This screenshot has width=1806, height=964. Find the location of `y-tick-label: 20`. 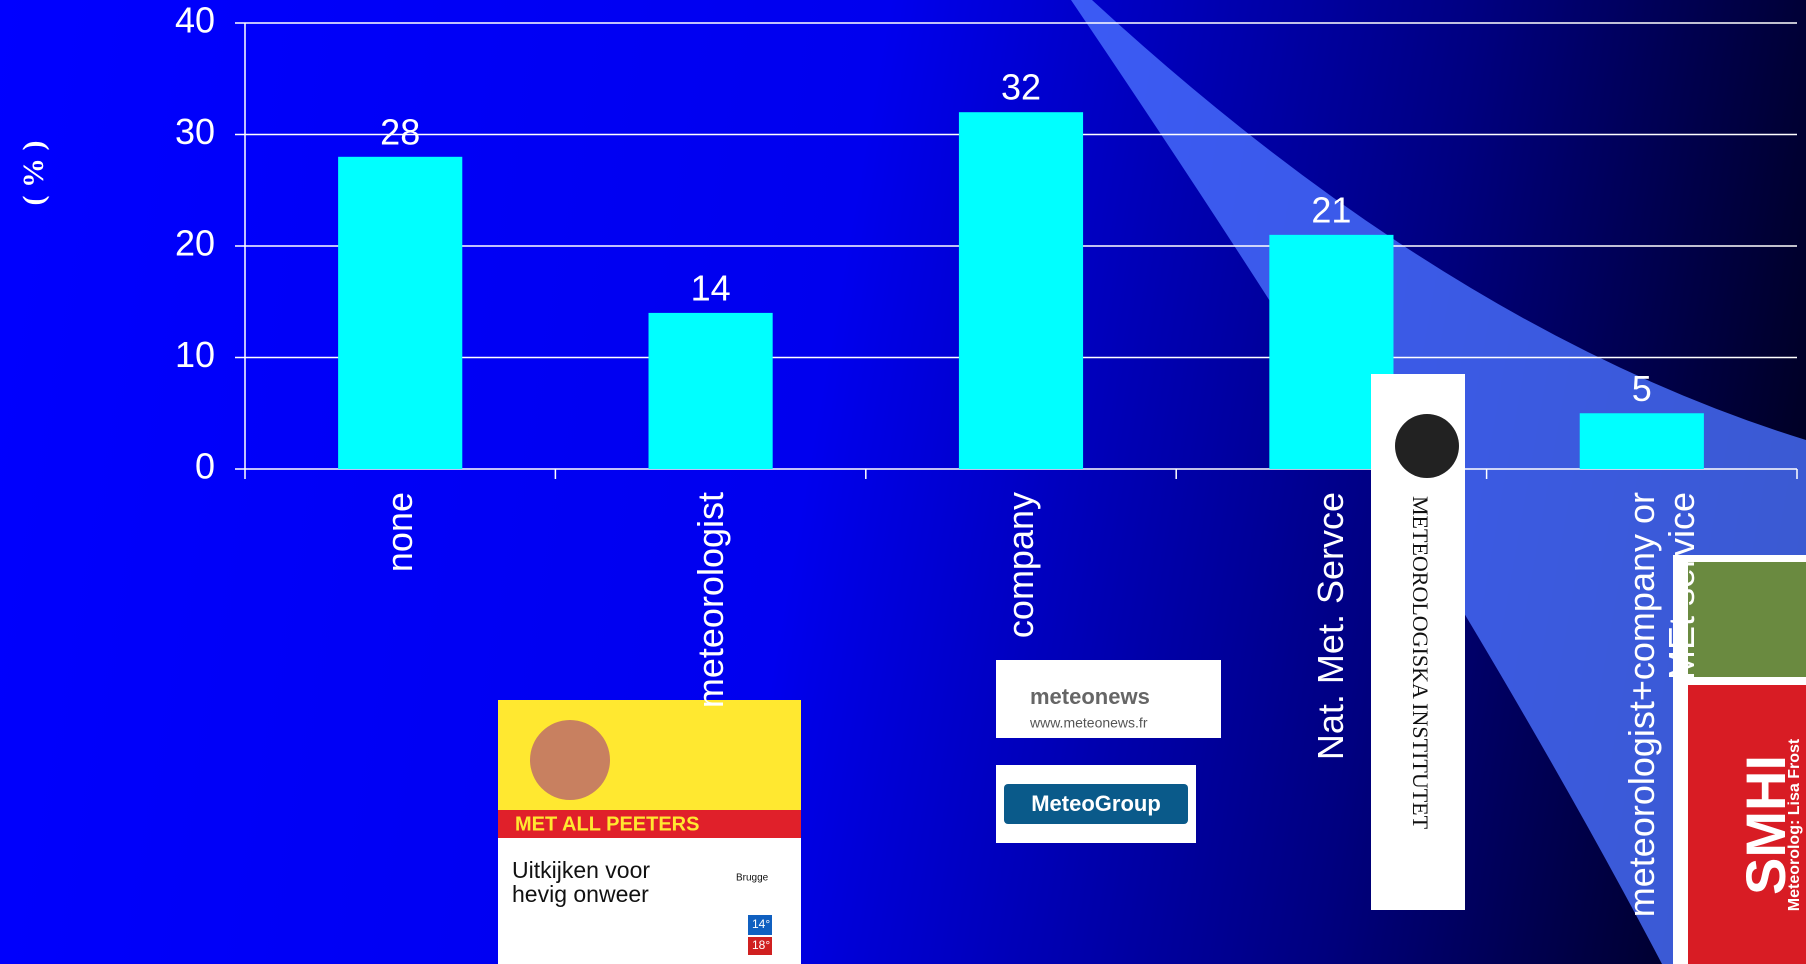

y-tick-label: 20 is located at coordinates (195, 243).